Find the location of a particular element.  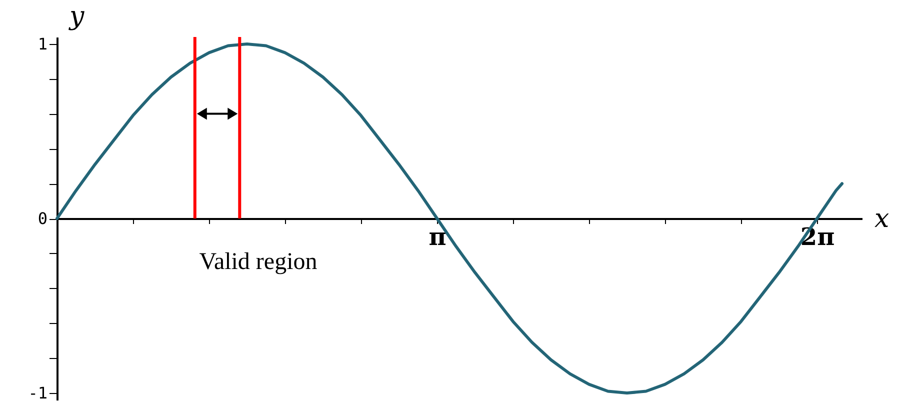

y-tick-label: -1 is located at coordinates (38, 393).